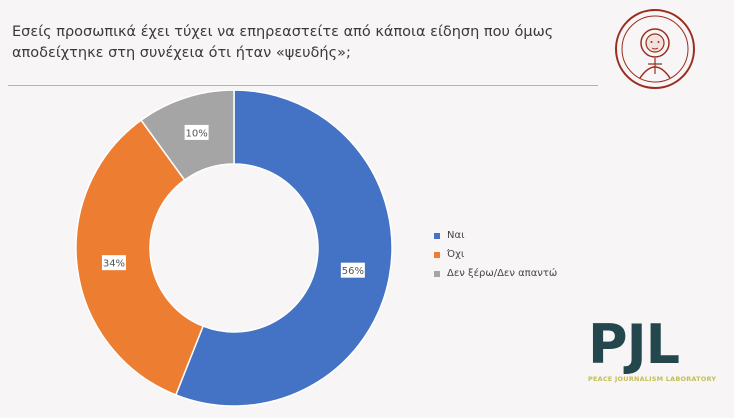 The width and height of the screenshot is (734, 418). What do you see at coordinates (652, 379) in the screenshot?
I see `pjl-logo-subtitle: PEACE JOURNALISM LABORATORY` at bounding box center [652, 379].